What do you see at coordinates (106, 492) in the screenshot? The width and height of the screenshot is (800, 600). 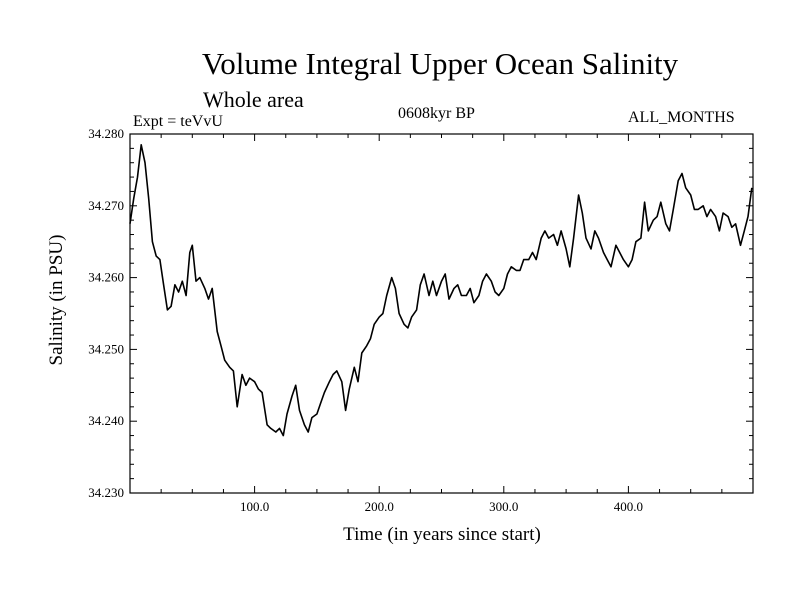 I see `y-tick-label: 34.230` at bounding box center [106, 492].